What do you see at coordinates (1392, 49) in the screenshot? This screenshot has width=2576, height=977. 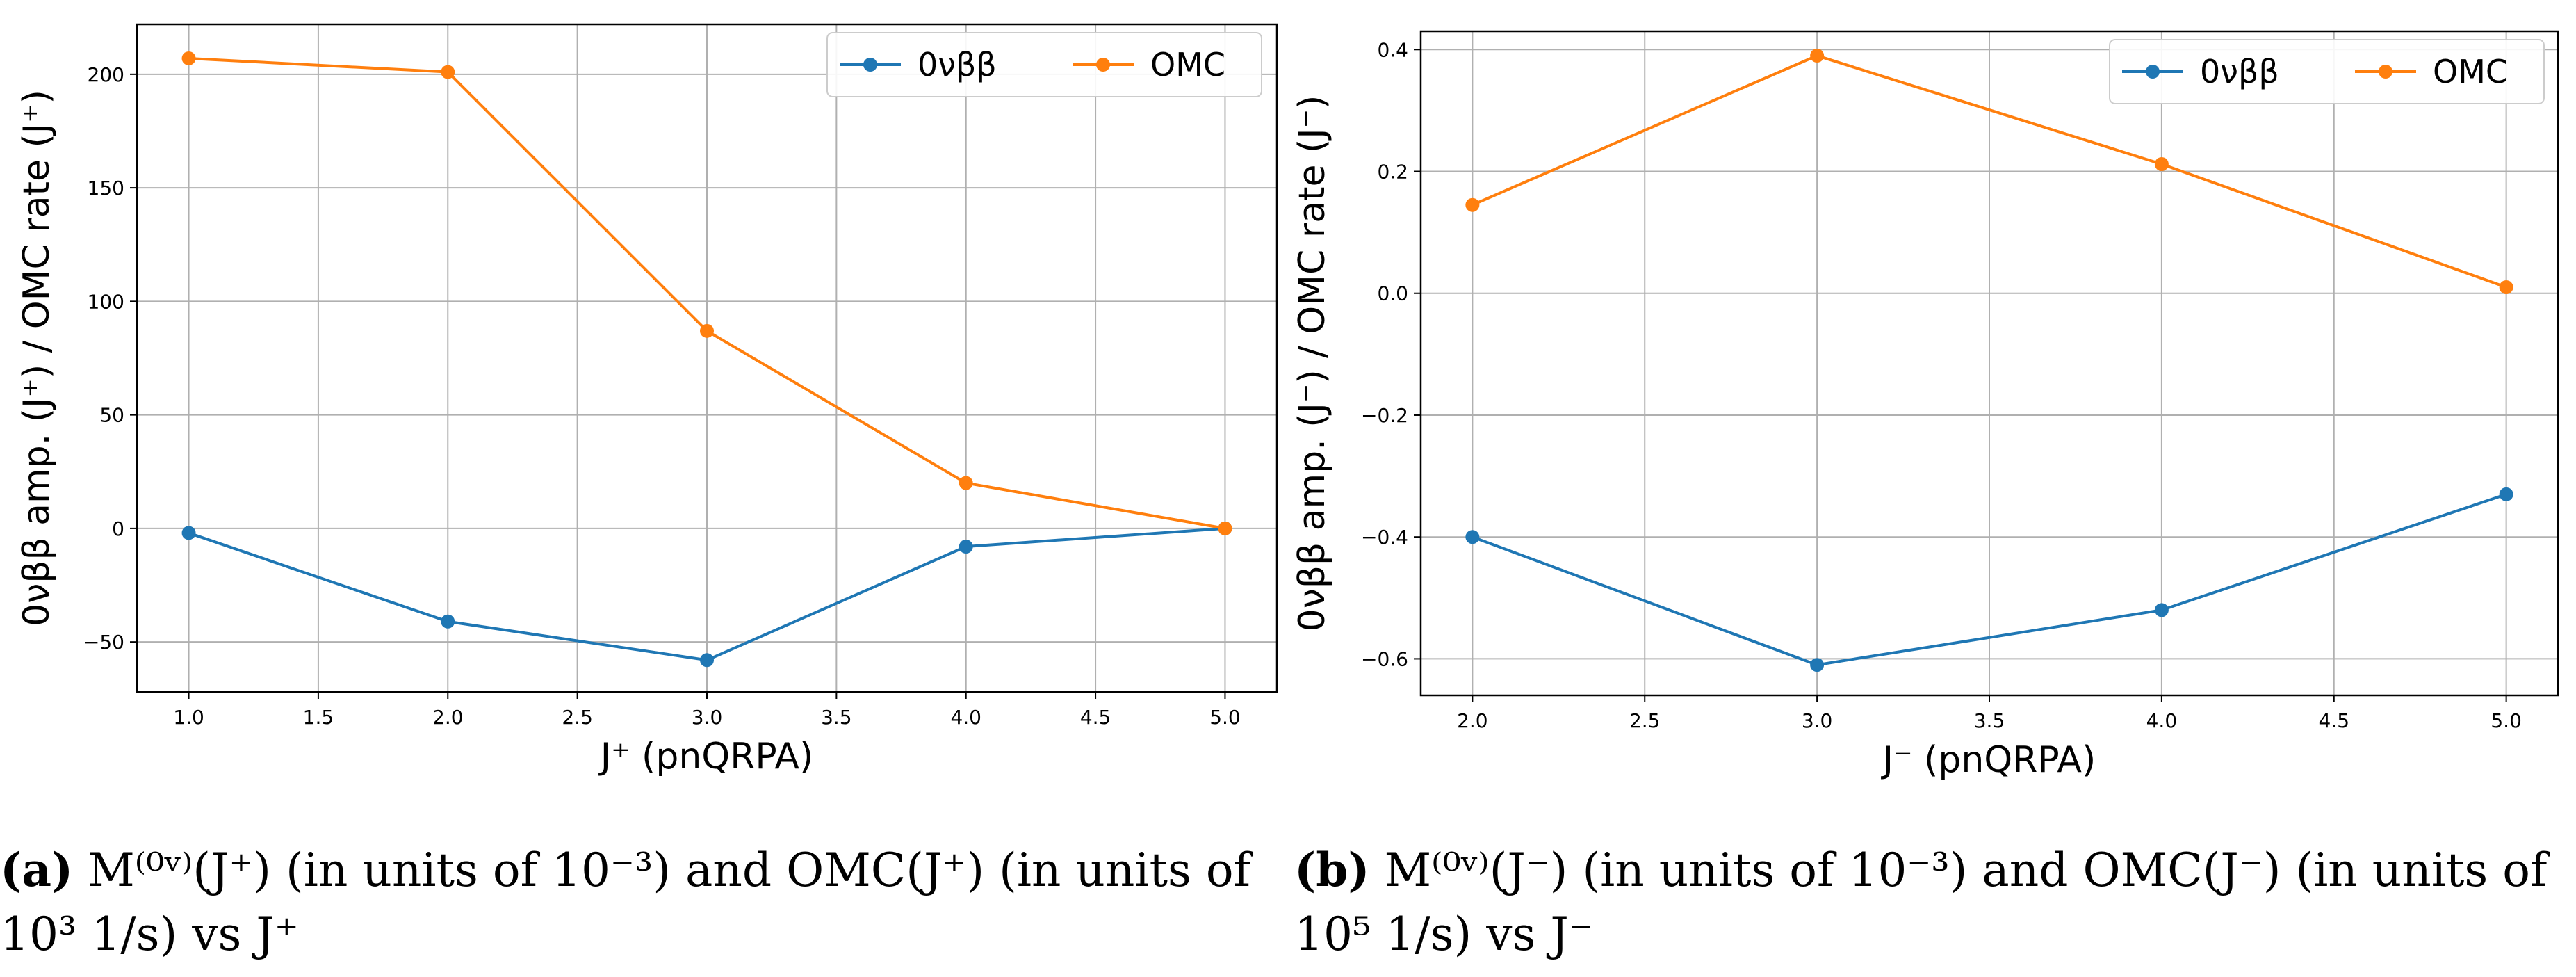 I see `y-tick-label: 0.4` at bounding box center [1392, 49].